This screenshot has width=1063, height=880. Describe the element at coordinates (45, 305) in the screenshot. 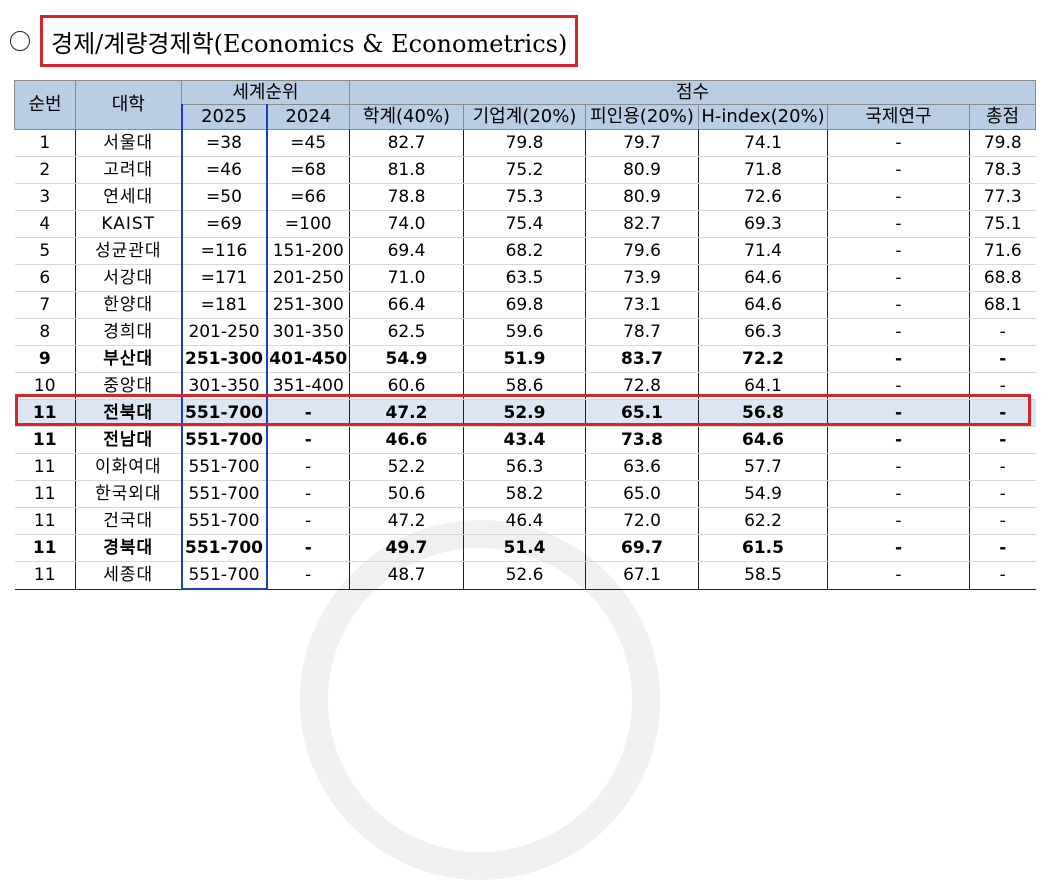

I see `cell-rank: 7` at that location.